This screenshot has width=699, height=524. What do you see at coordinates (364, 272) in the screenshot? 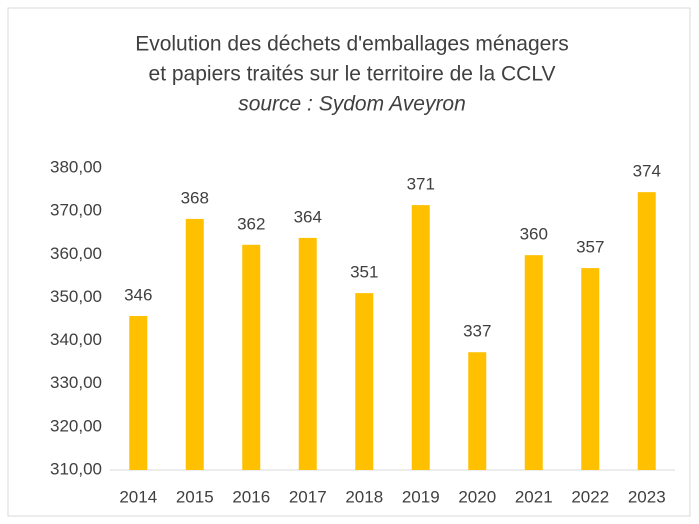
I see `data-label: 351` at bounding box center [364, 272].